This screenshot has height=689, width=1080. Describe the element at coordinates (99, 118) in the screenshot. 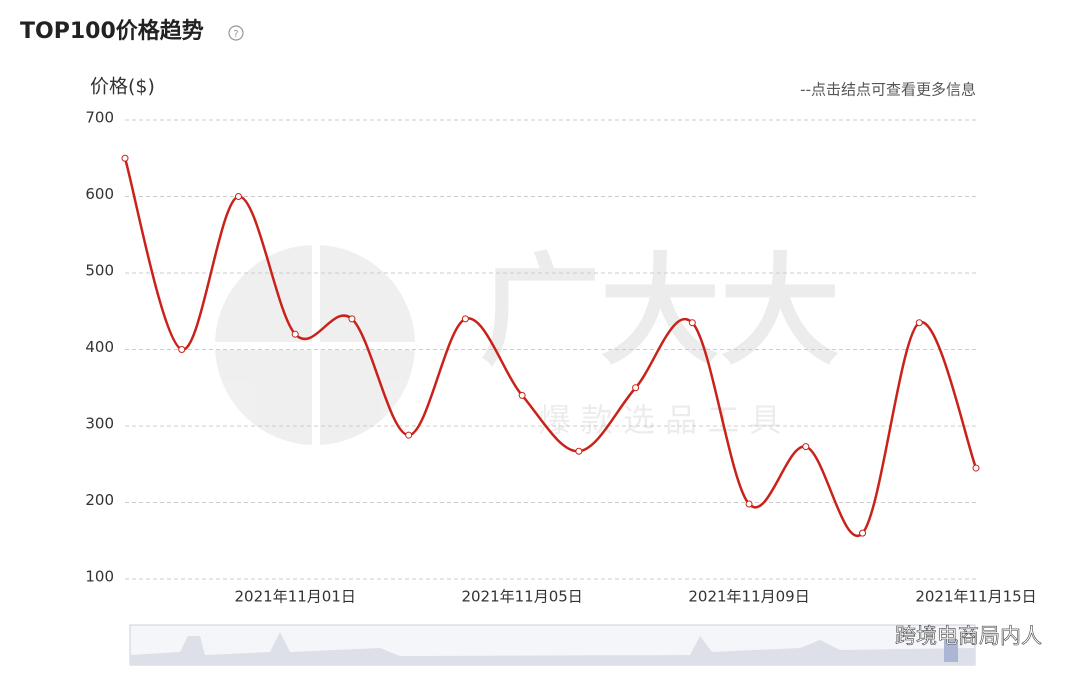

I see `y-tick-label: 700` at that location.